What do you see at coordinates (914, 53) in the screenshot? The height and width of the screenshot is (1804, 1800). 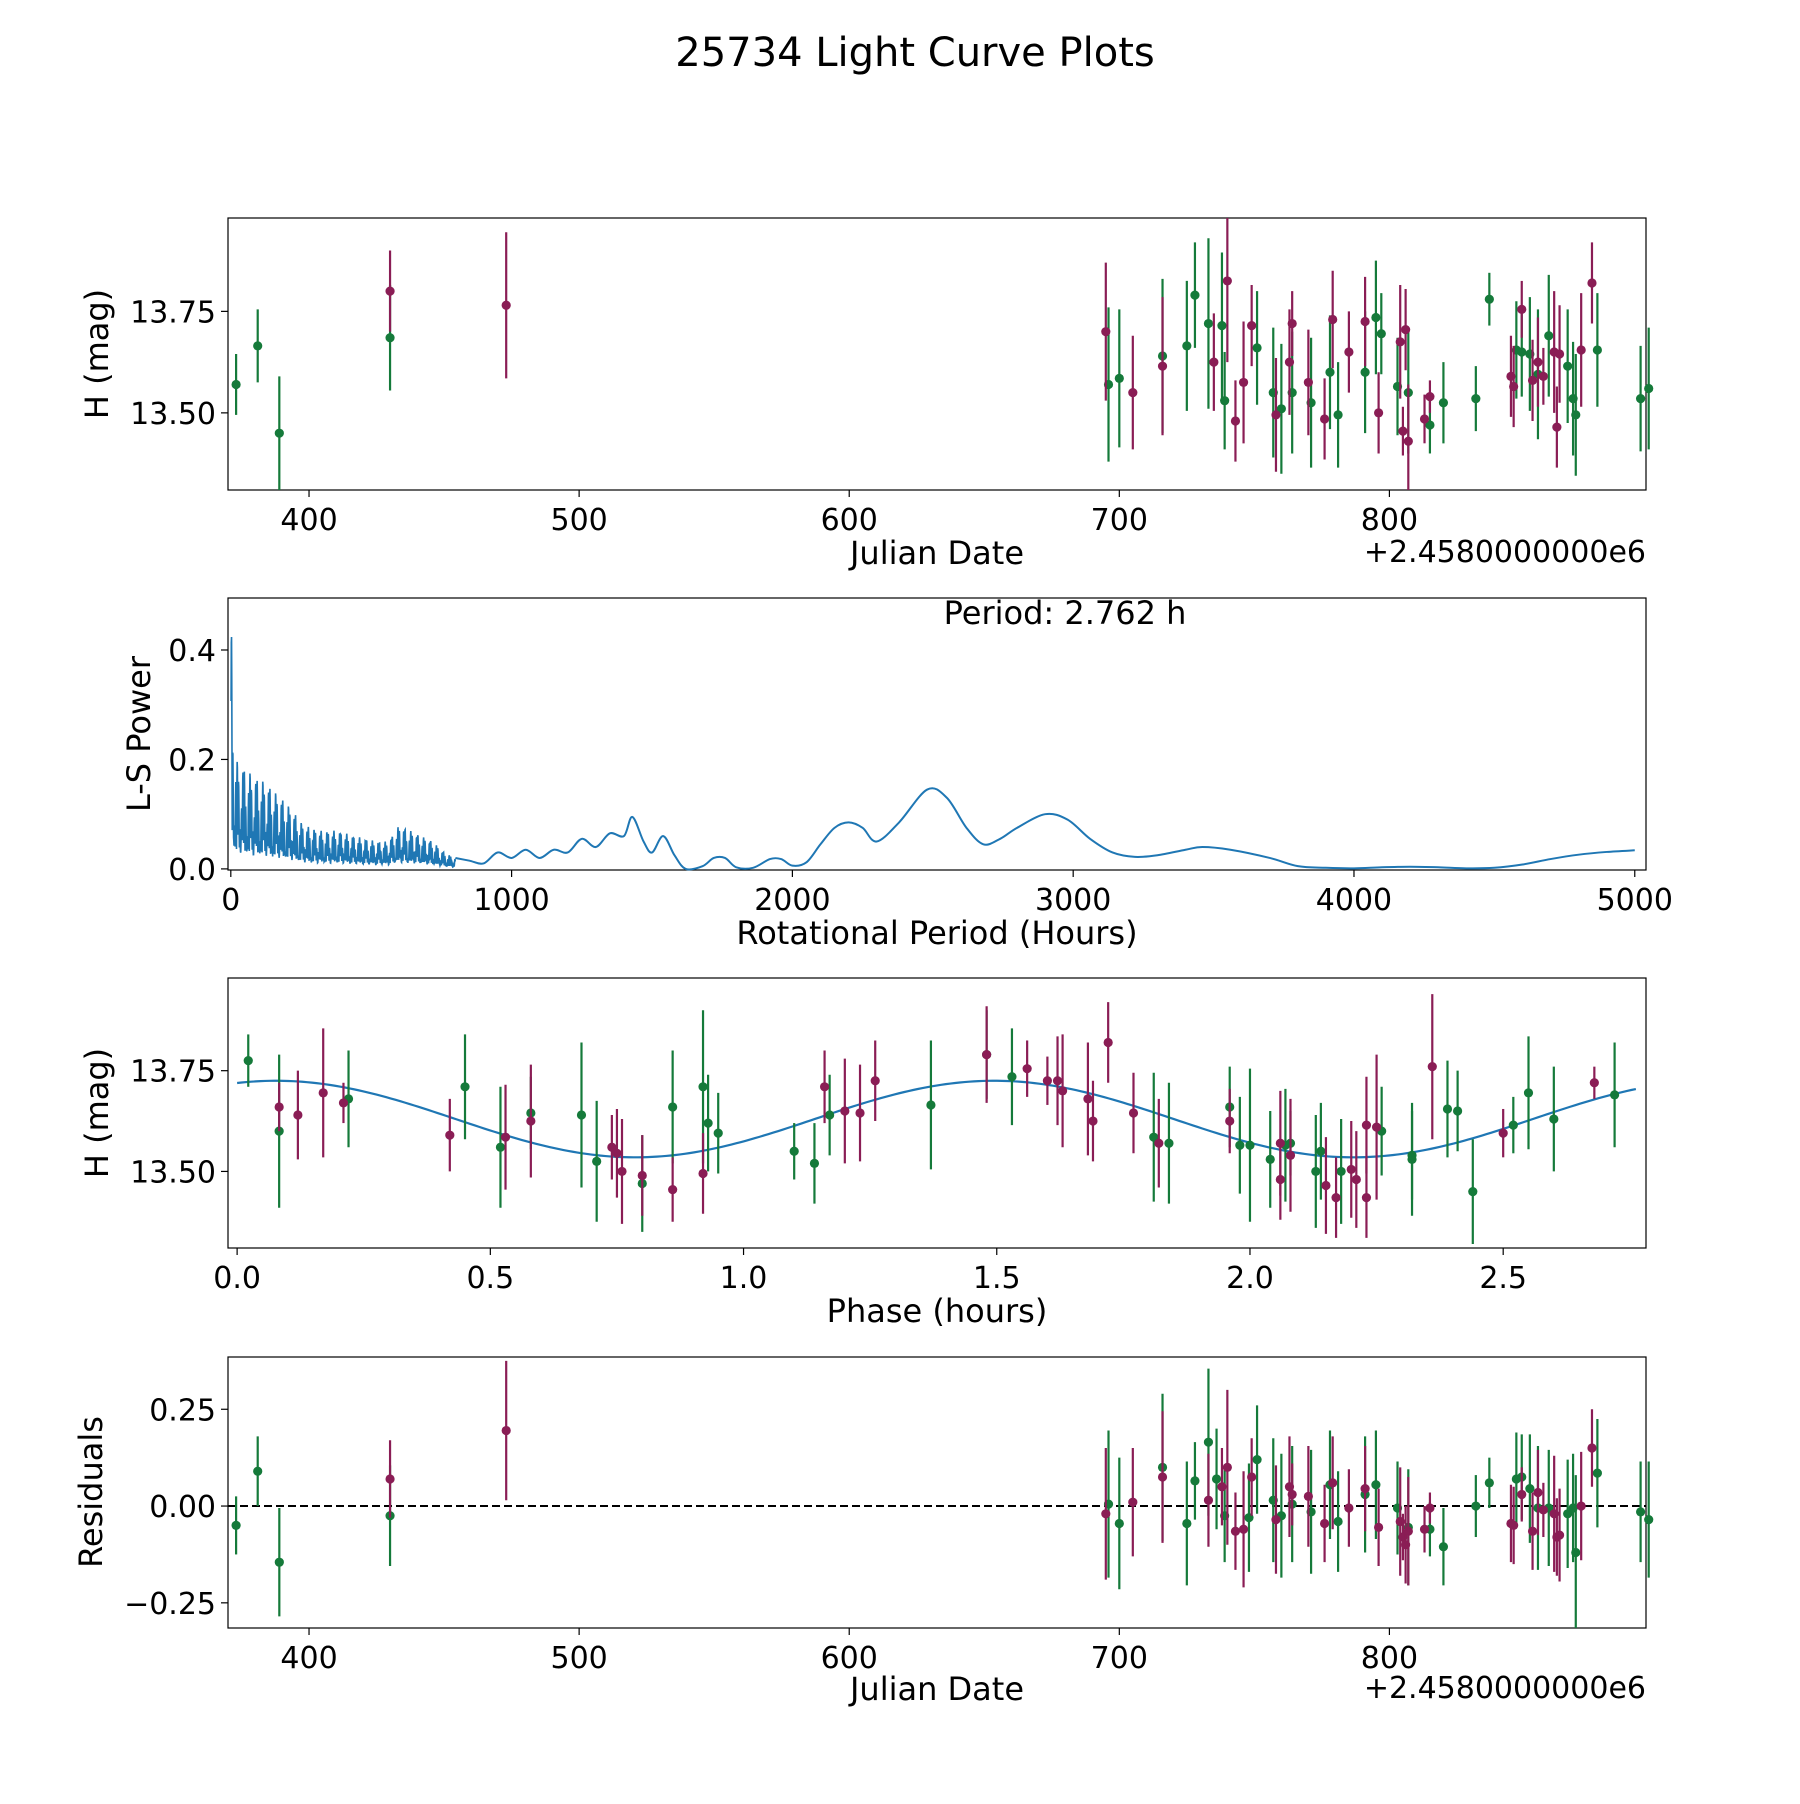 I see `figure-title: 25734 Light Curve Plots` at bounding box center [914, 53].